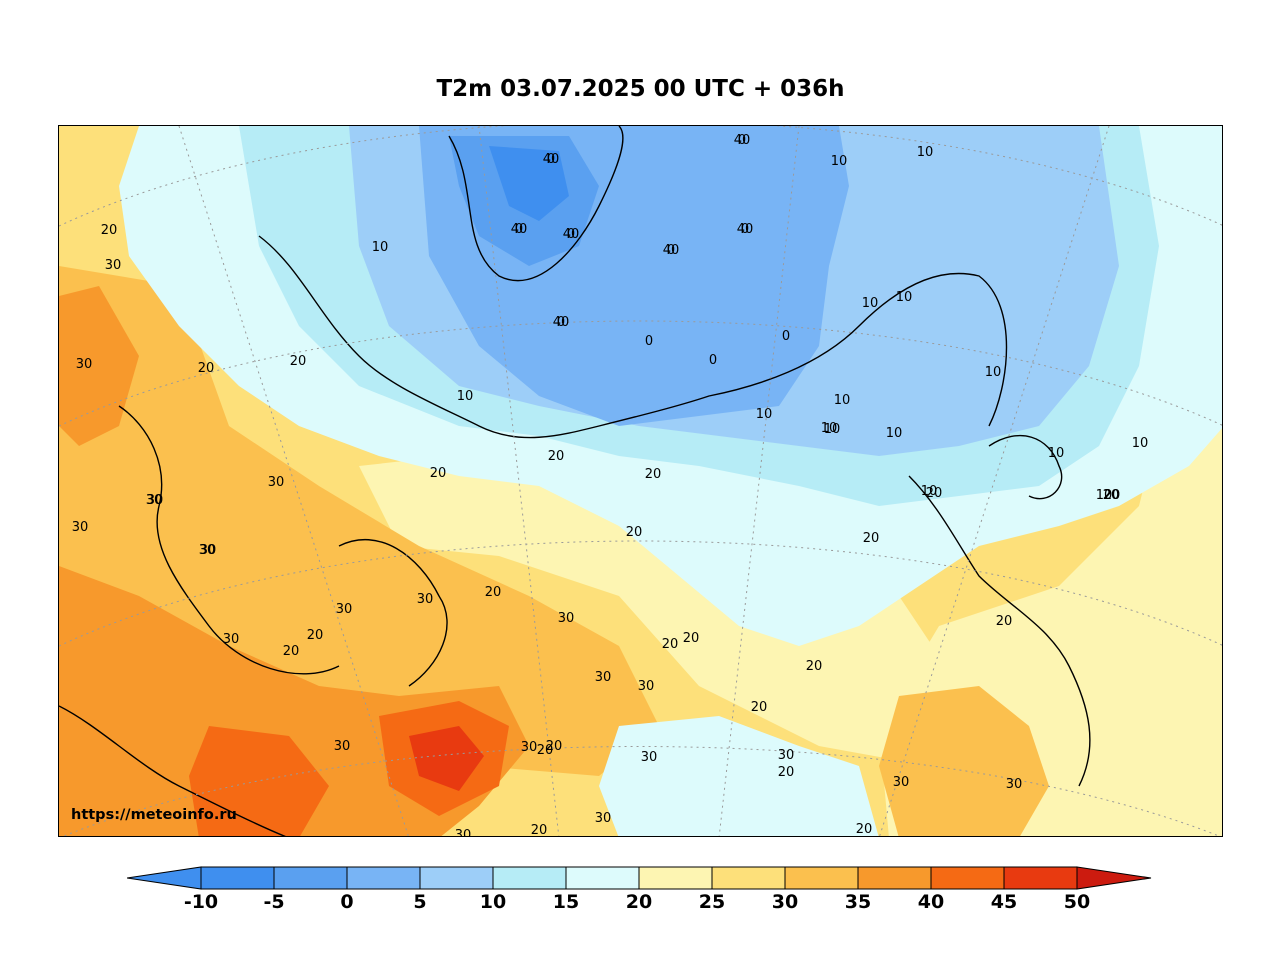 This screenshot has height=963, width=1281. I want to click on colorbar-under-arrow, so click(164, 878).